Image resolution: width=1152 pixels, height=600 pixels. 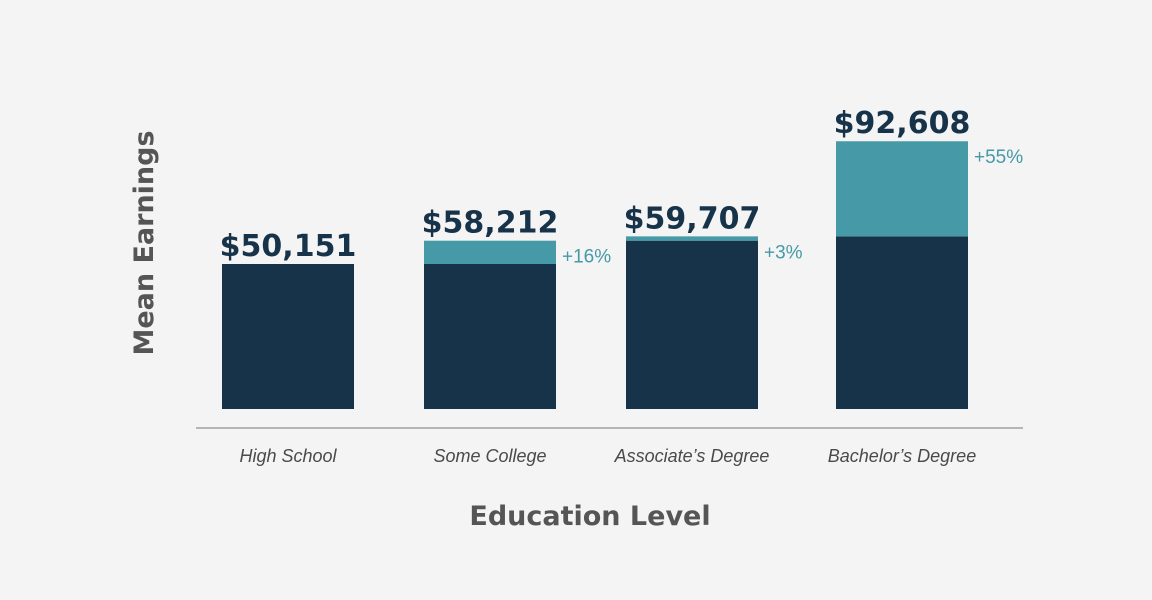 I want to click on increase-label-bachelor-s-degree: +55%, so click(x=998, y=157).